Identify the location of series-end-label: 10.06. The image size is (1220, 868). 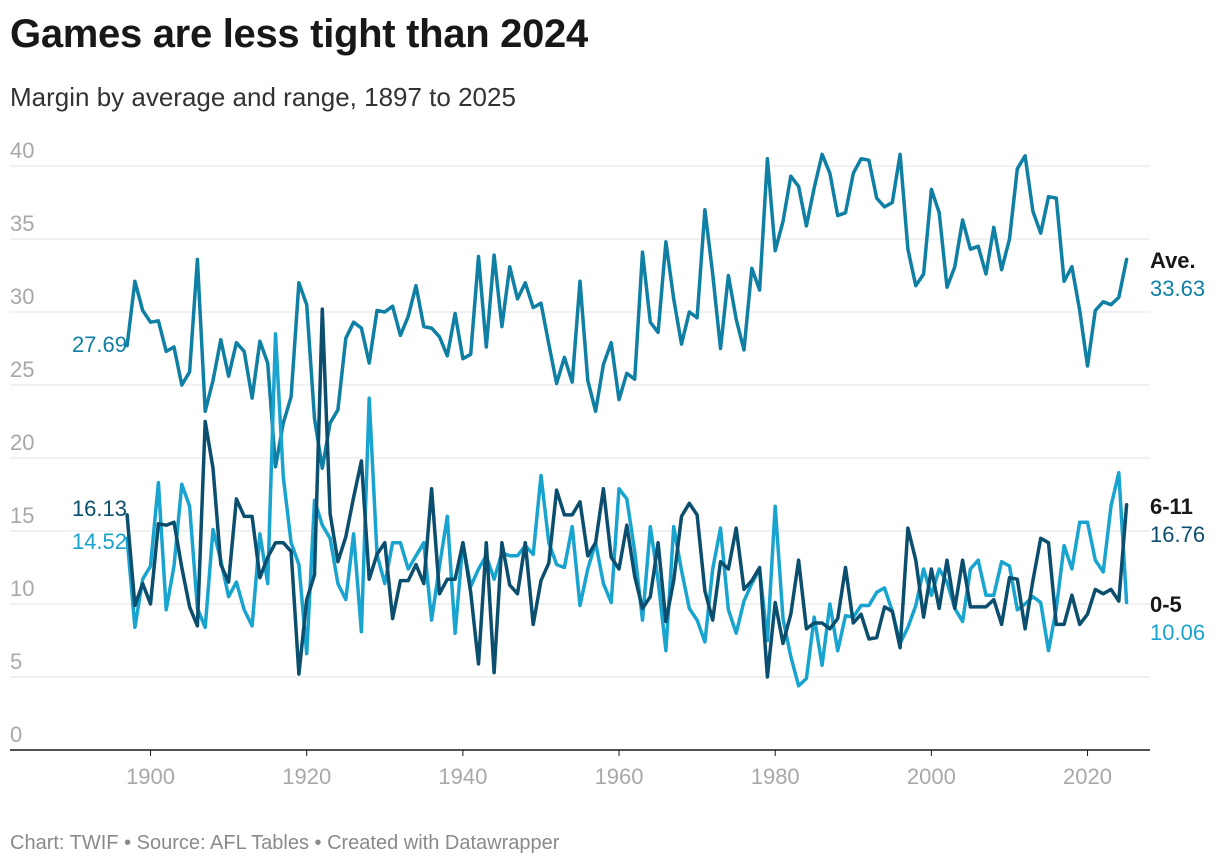
(1177, 632).